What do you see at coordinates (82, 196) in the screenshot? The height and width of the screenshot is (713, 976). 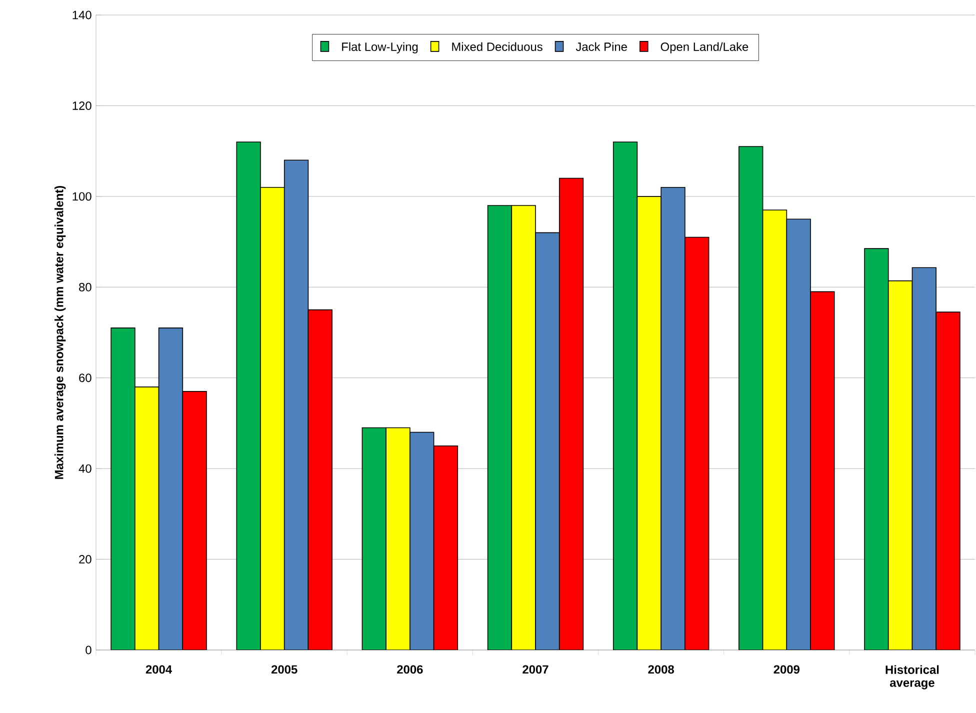 I see `y-tick-label: 100` at bounding box center [82, 196].